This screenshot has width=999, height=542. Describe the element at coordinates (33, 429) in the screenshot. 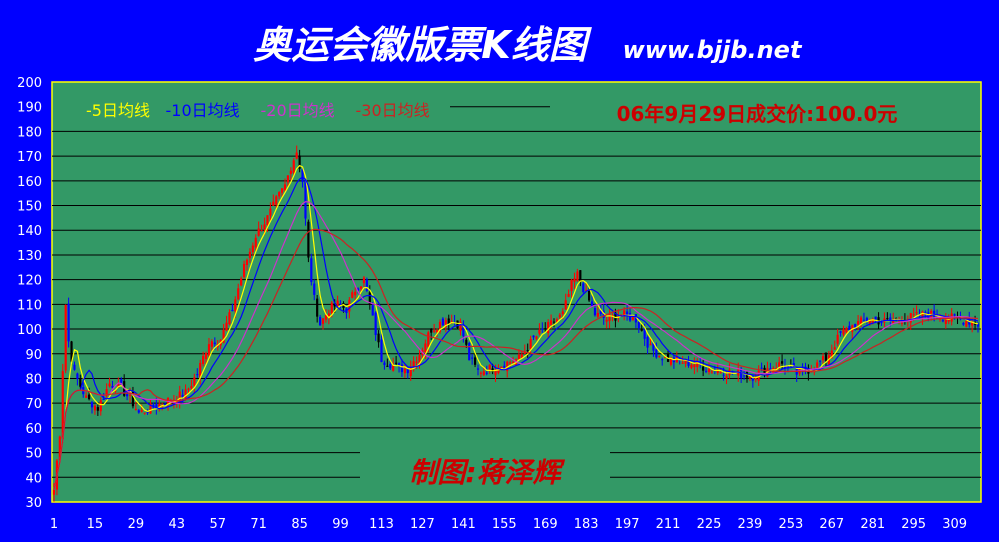

I see `y-tick-label: 60` at that location.